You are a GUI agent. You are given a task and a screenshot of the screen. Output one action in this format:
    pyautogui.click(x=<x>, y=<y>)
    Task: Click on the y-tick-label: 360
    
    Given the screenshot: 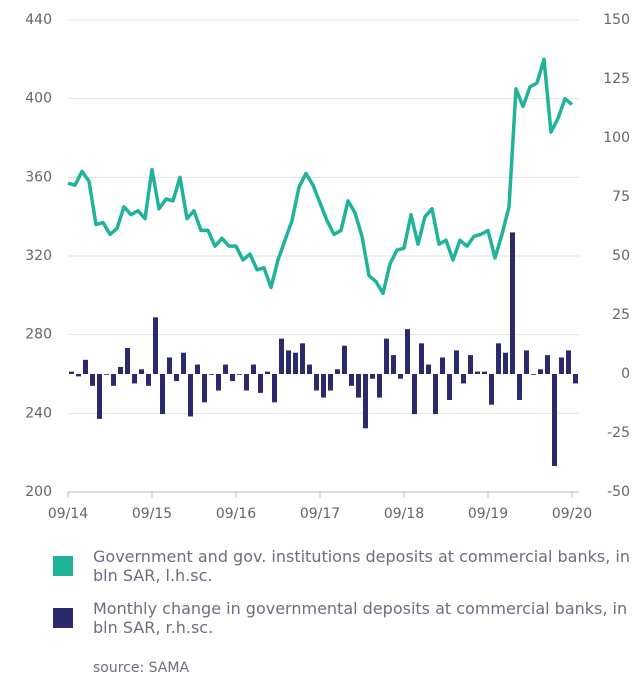 What is the action you would take?
    pyautogui.click(x=38, y=177)
    